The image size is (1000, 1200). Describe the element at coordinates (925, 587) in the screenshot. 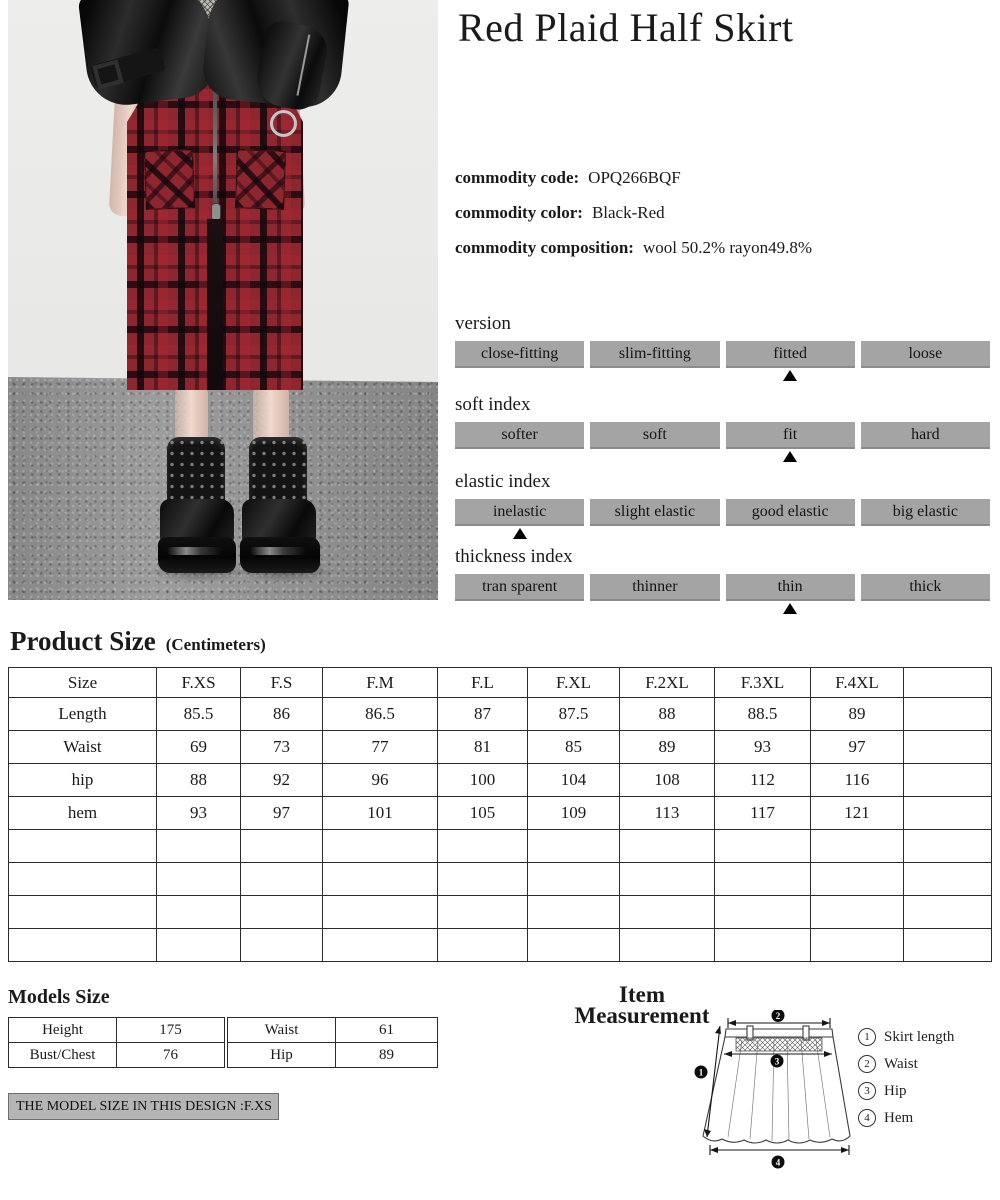

I see `index-option-thick: thick` at that location.